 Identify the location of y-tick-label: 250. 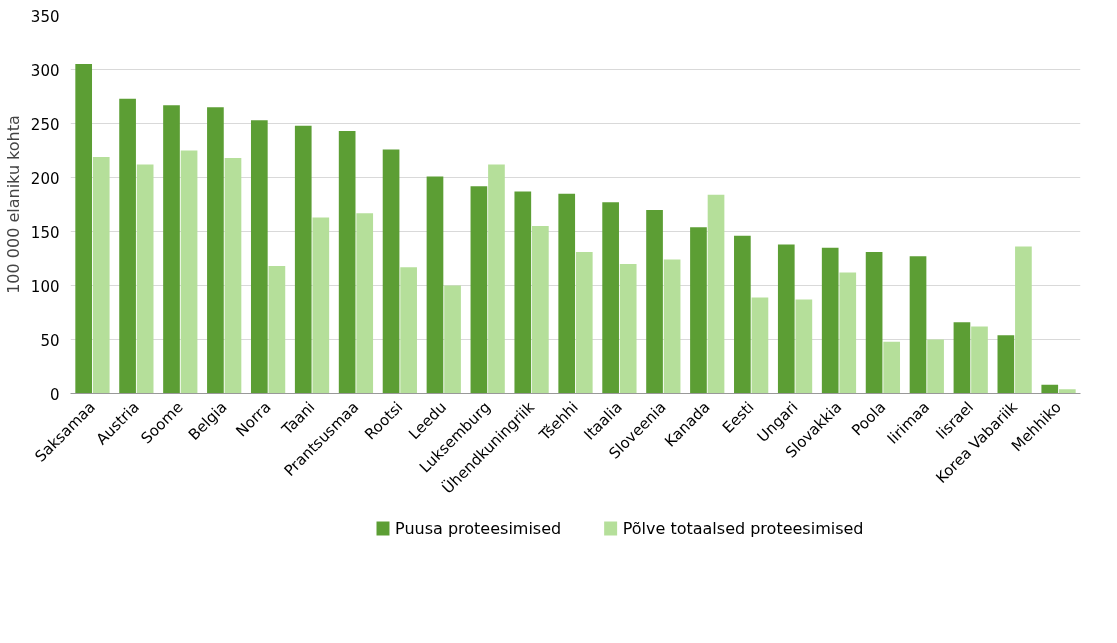
(45, 124).